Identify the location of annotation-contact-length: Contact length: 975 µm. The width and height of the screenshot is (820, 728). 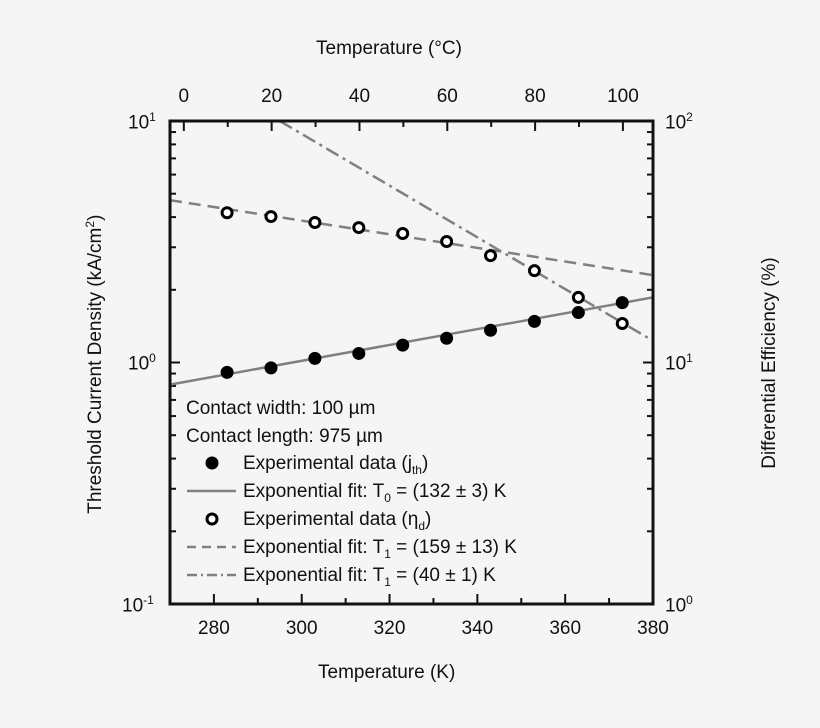
(284, 436).